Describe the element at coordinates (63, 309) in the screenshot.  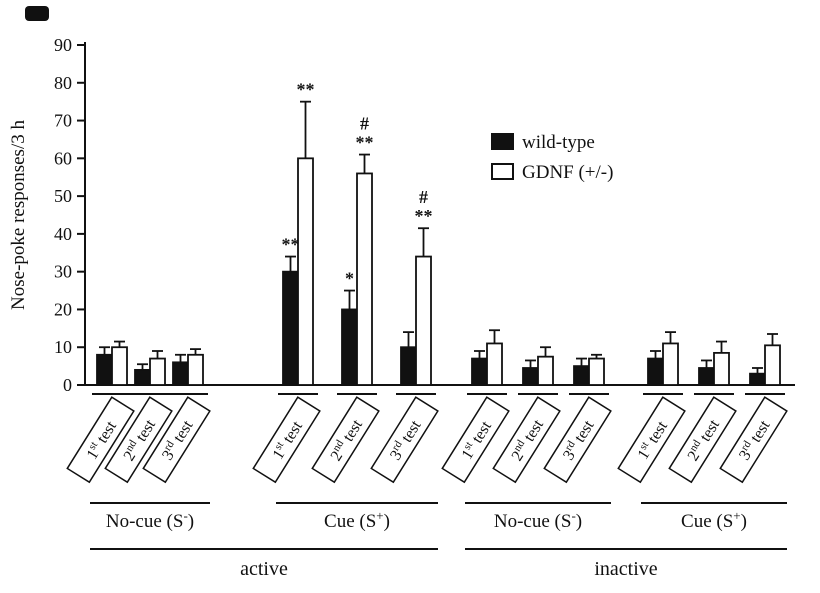
I see `y-tick-label: 20` at that location.